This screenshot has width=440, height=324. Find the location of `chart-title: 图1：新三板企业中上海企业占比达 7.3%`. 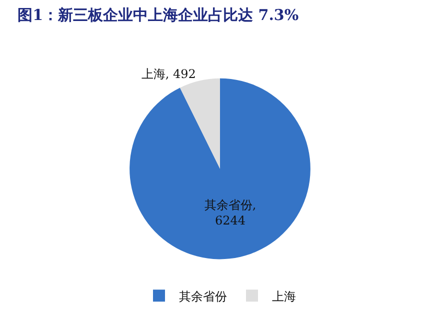

chart-title: 图1：新三板企业中上海企业占比达 7.3% is located at coordinates (158, 15).